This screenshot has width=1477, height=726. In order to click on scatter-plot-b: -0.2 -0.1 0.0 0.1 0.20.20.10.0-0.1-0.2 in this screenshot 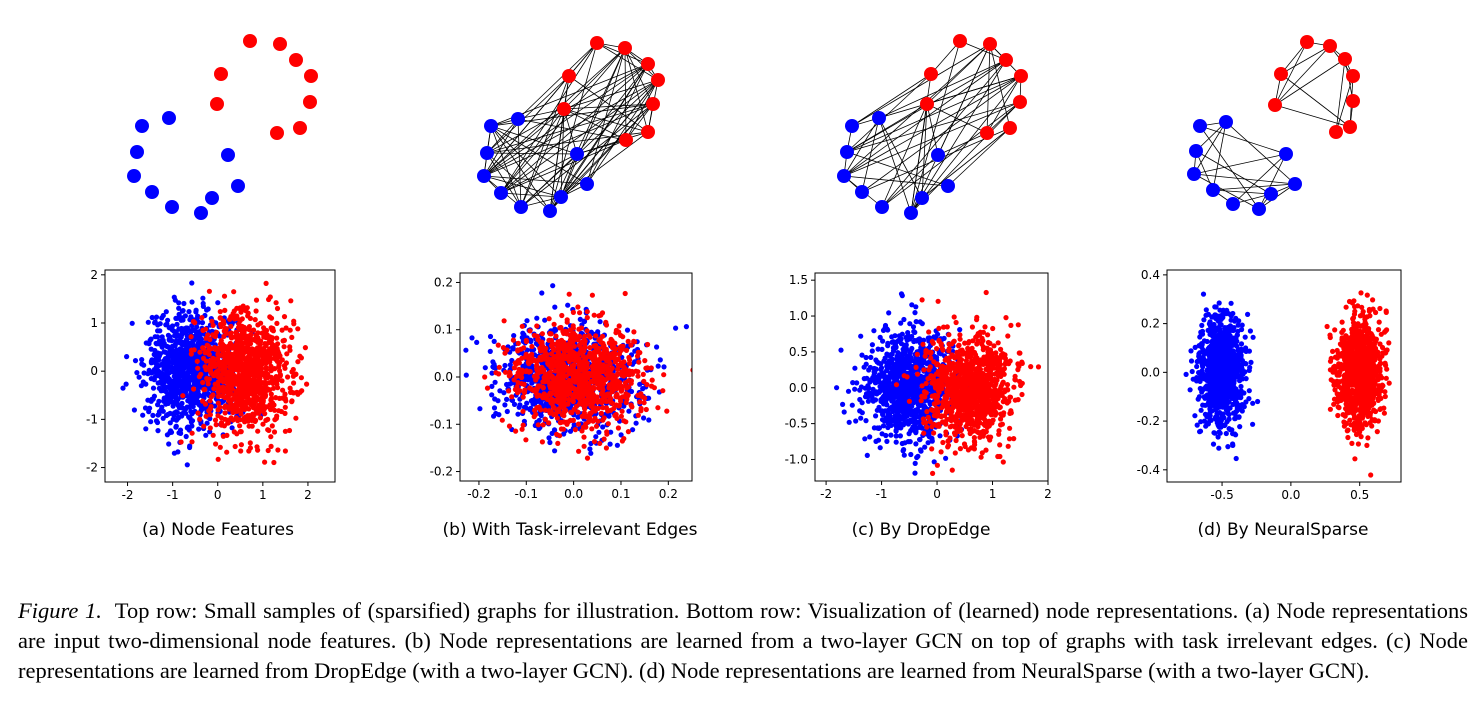, I will do `click(561, 386)`.